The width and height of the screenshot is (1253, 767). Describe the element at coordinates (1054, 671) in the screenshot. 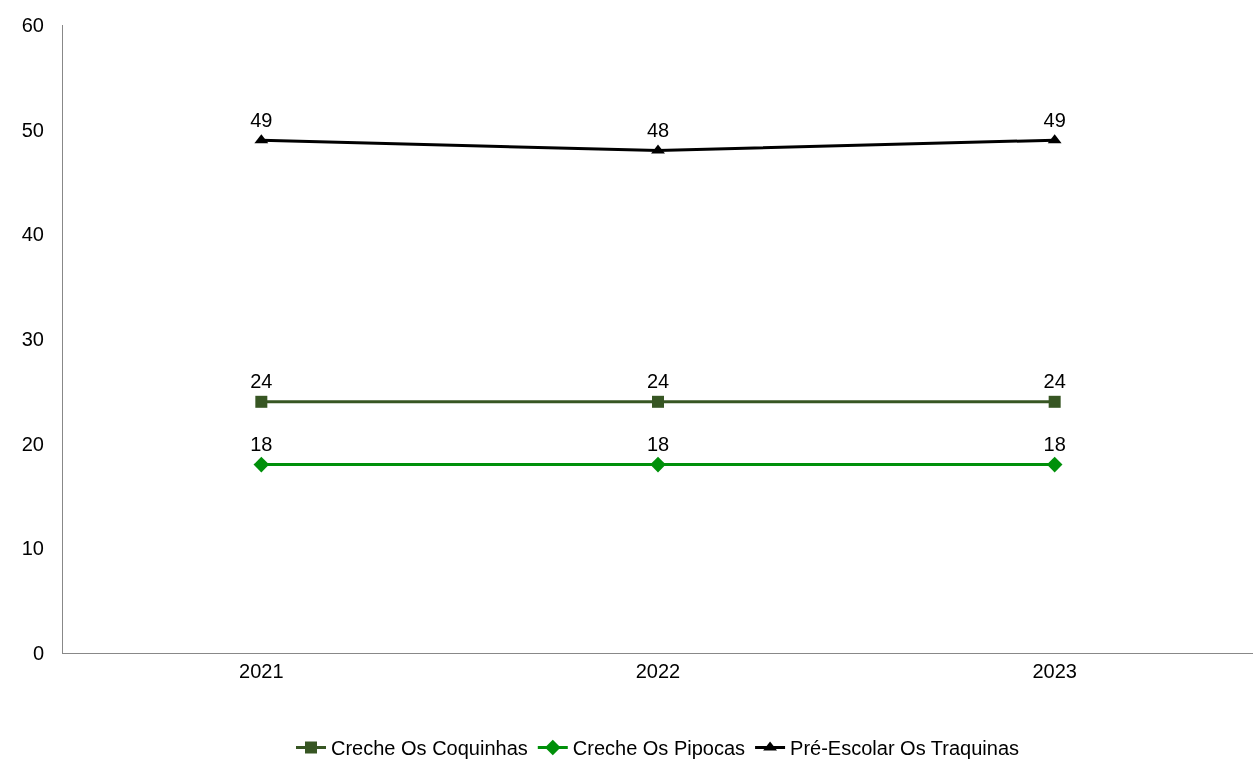

I see `x-tick-label: 2023` at that location.